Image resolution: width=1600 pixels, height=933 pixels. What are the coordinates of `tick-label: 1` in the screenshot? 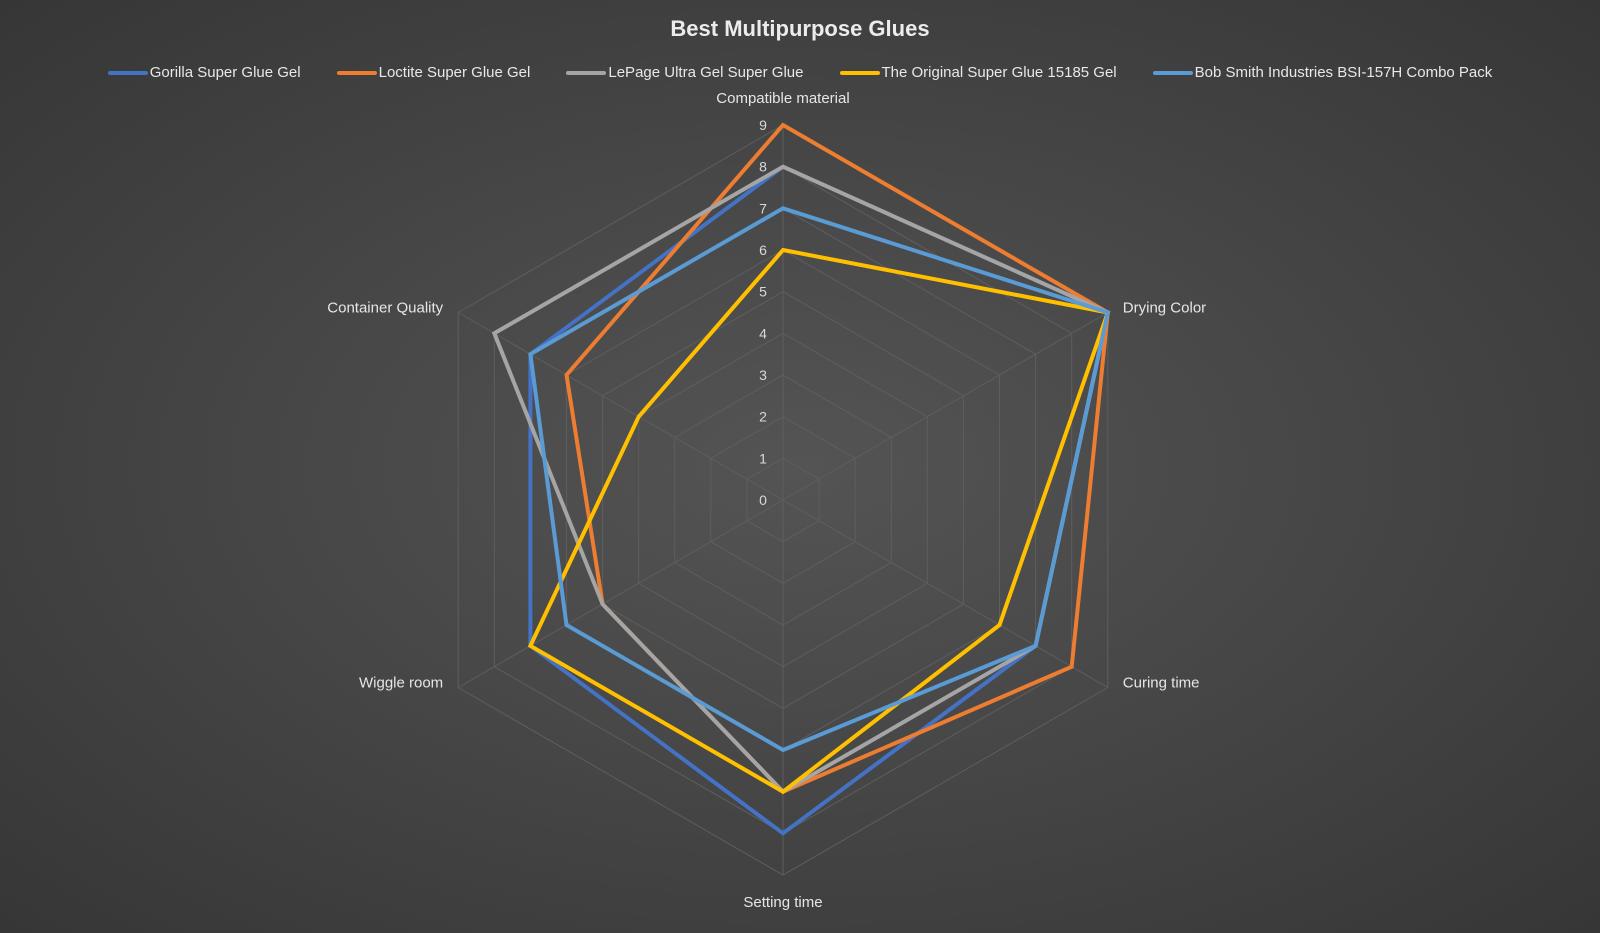 It's located at (763, 458).